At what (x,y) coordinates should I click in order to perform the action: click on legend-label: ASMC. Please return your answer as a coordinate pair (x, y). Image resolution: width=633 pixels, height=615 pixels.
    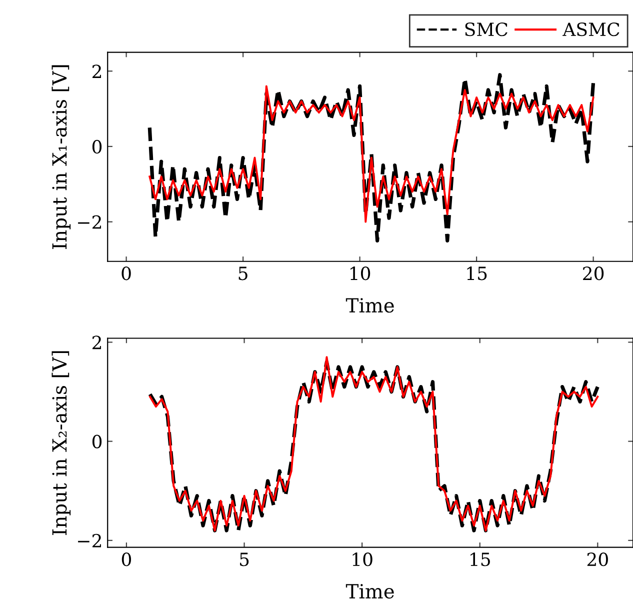
    Looking at the image, I should click on (591, 29).